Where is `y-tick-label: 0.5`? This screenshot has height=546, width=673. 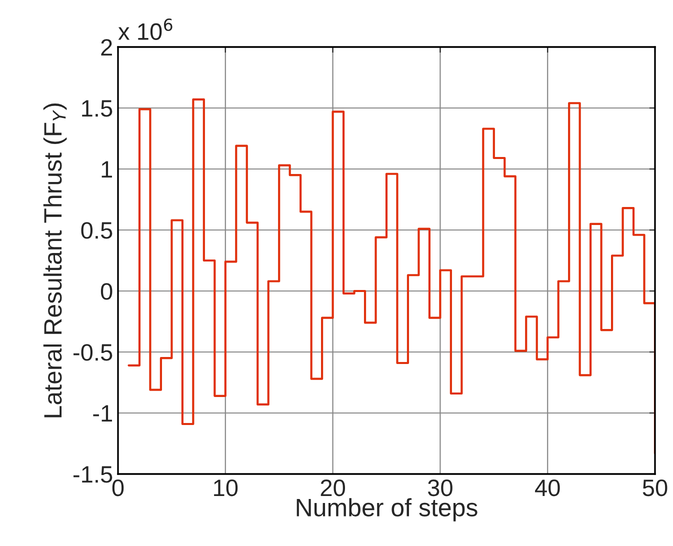 y-tick-label: 0.5 is located at coordinates (96, 230).